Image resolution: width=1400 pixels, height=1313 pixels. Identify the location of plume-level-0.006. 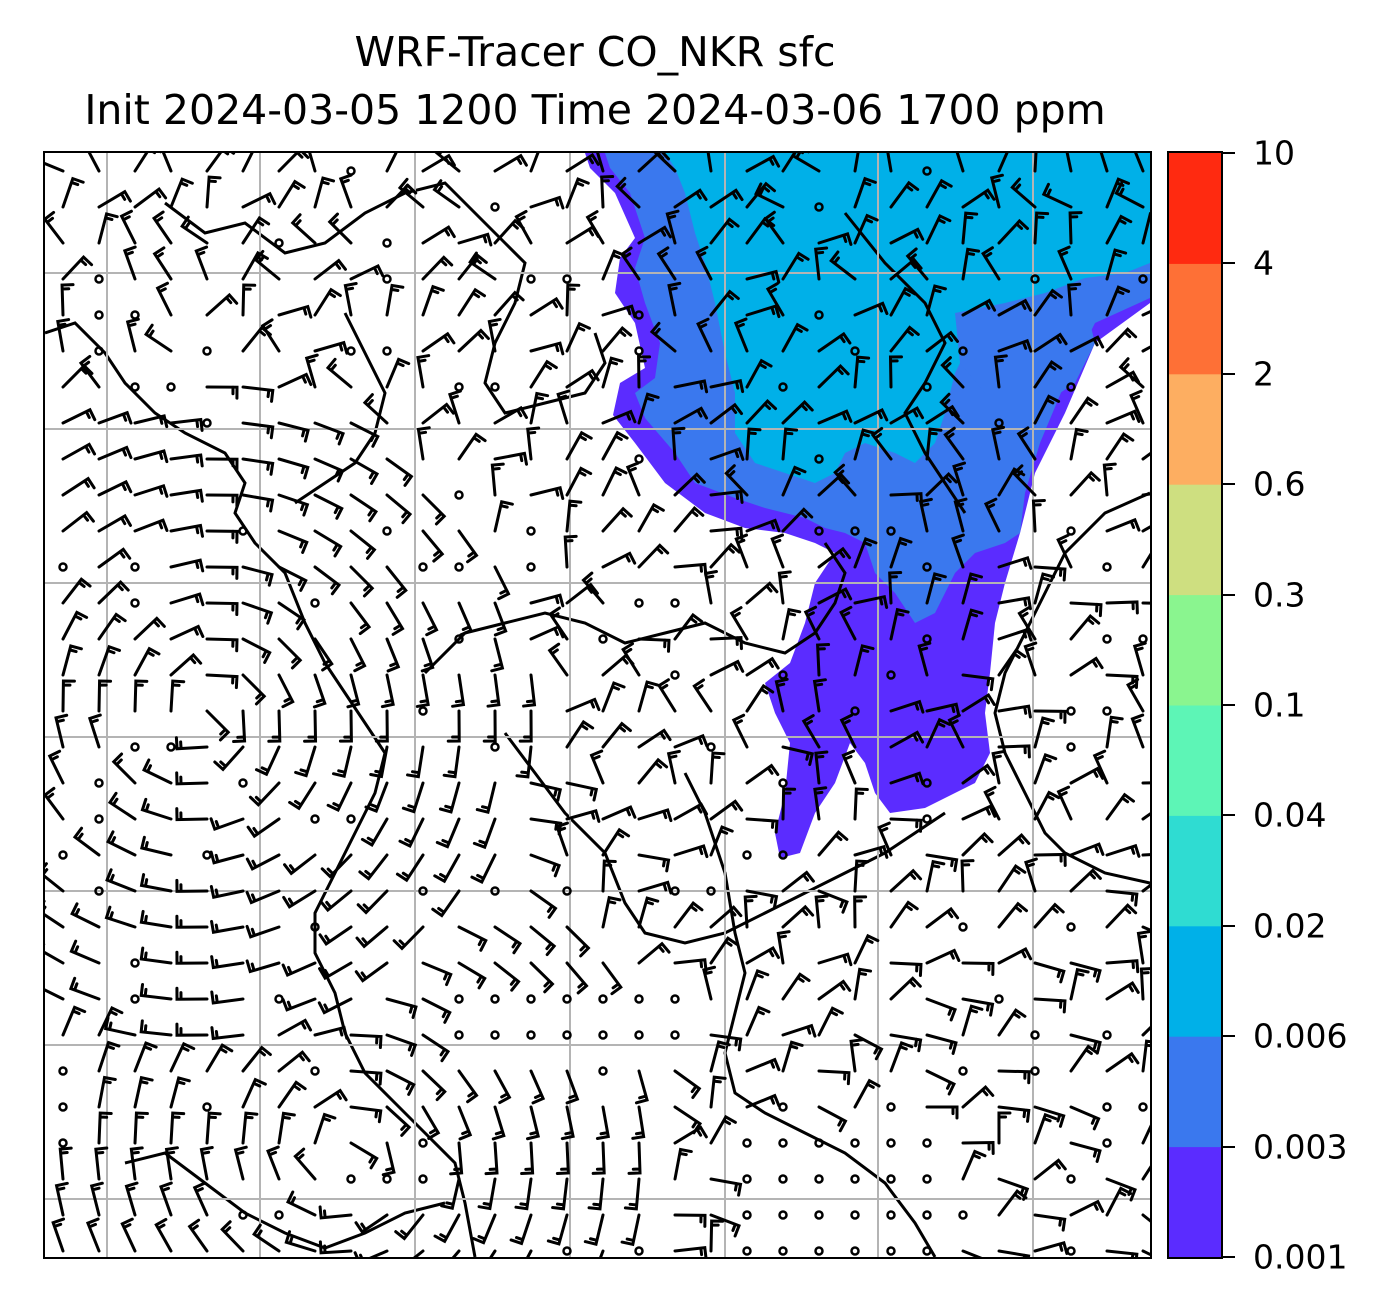
(907, 318).